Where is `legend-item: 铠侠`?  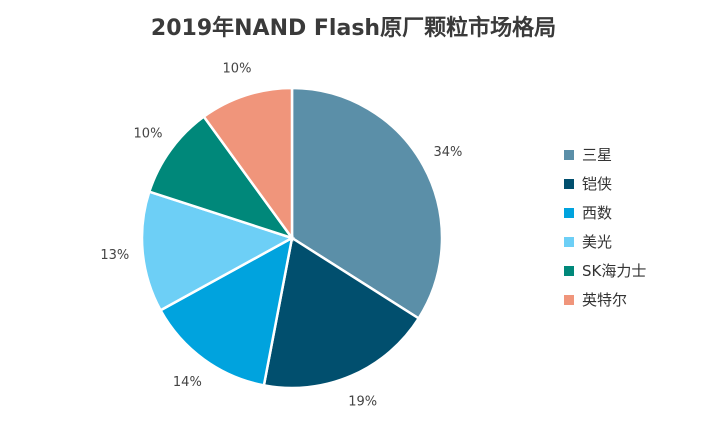 legend-item: 铠侠 is located at coordinates (605, 183).